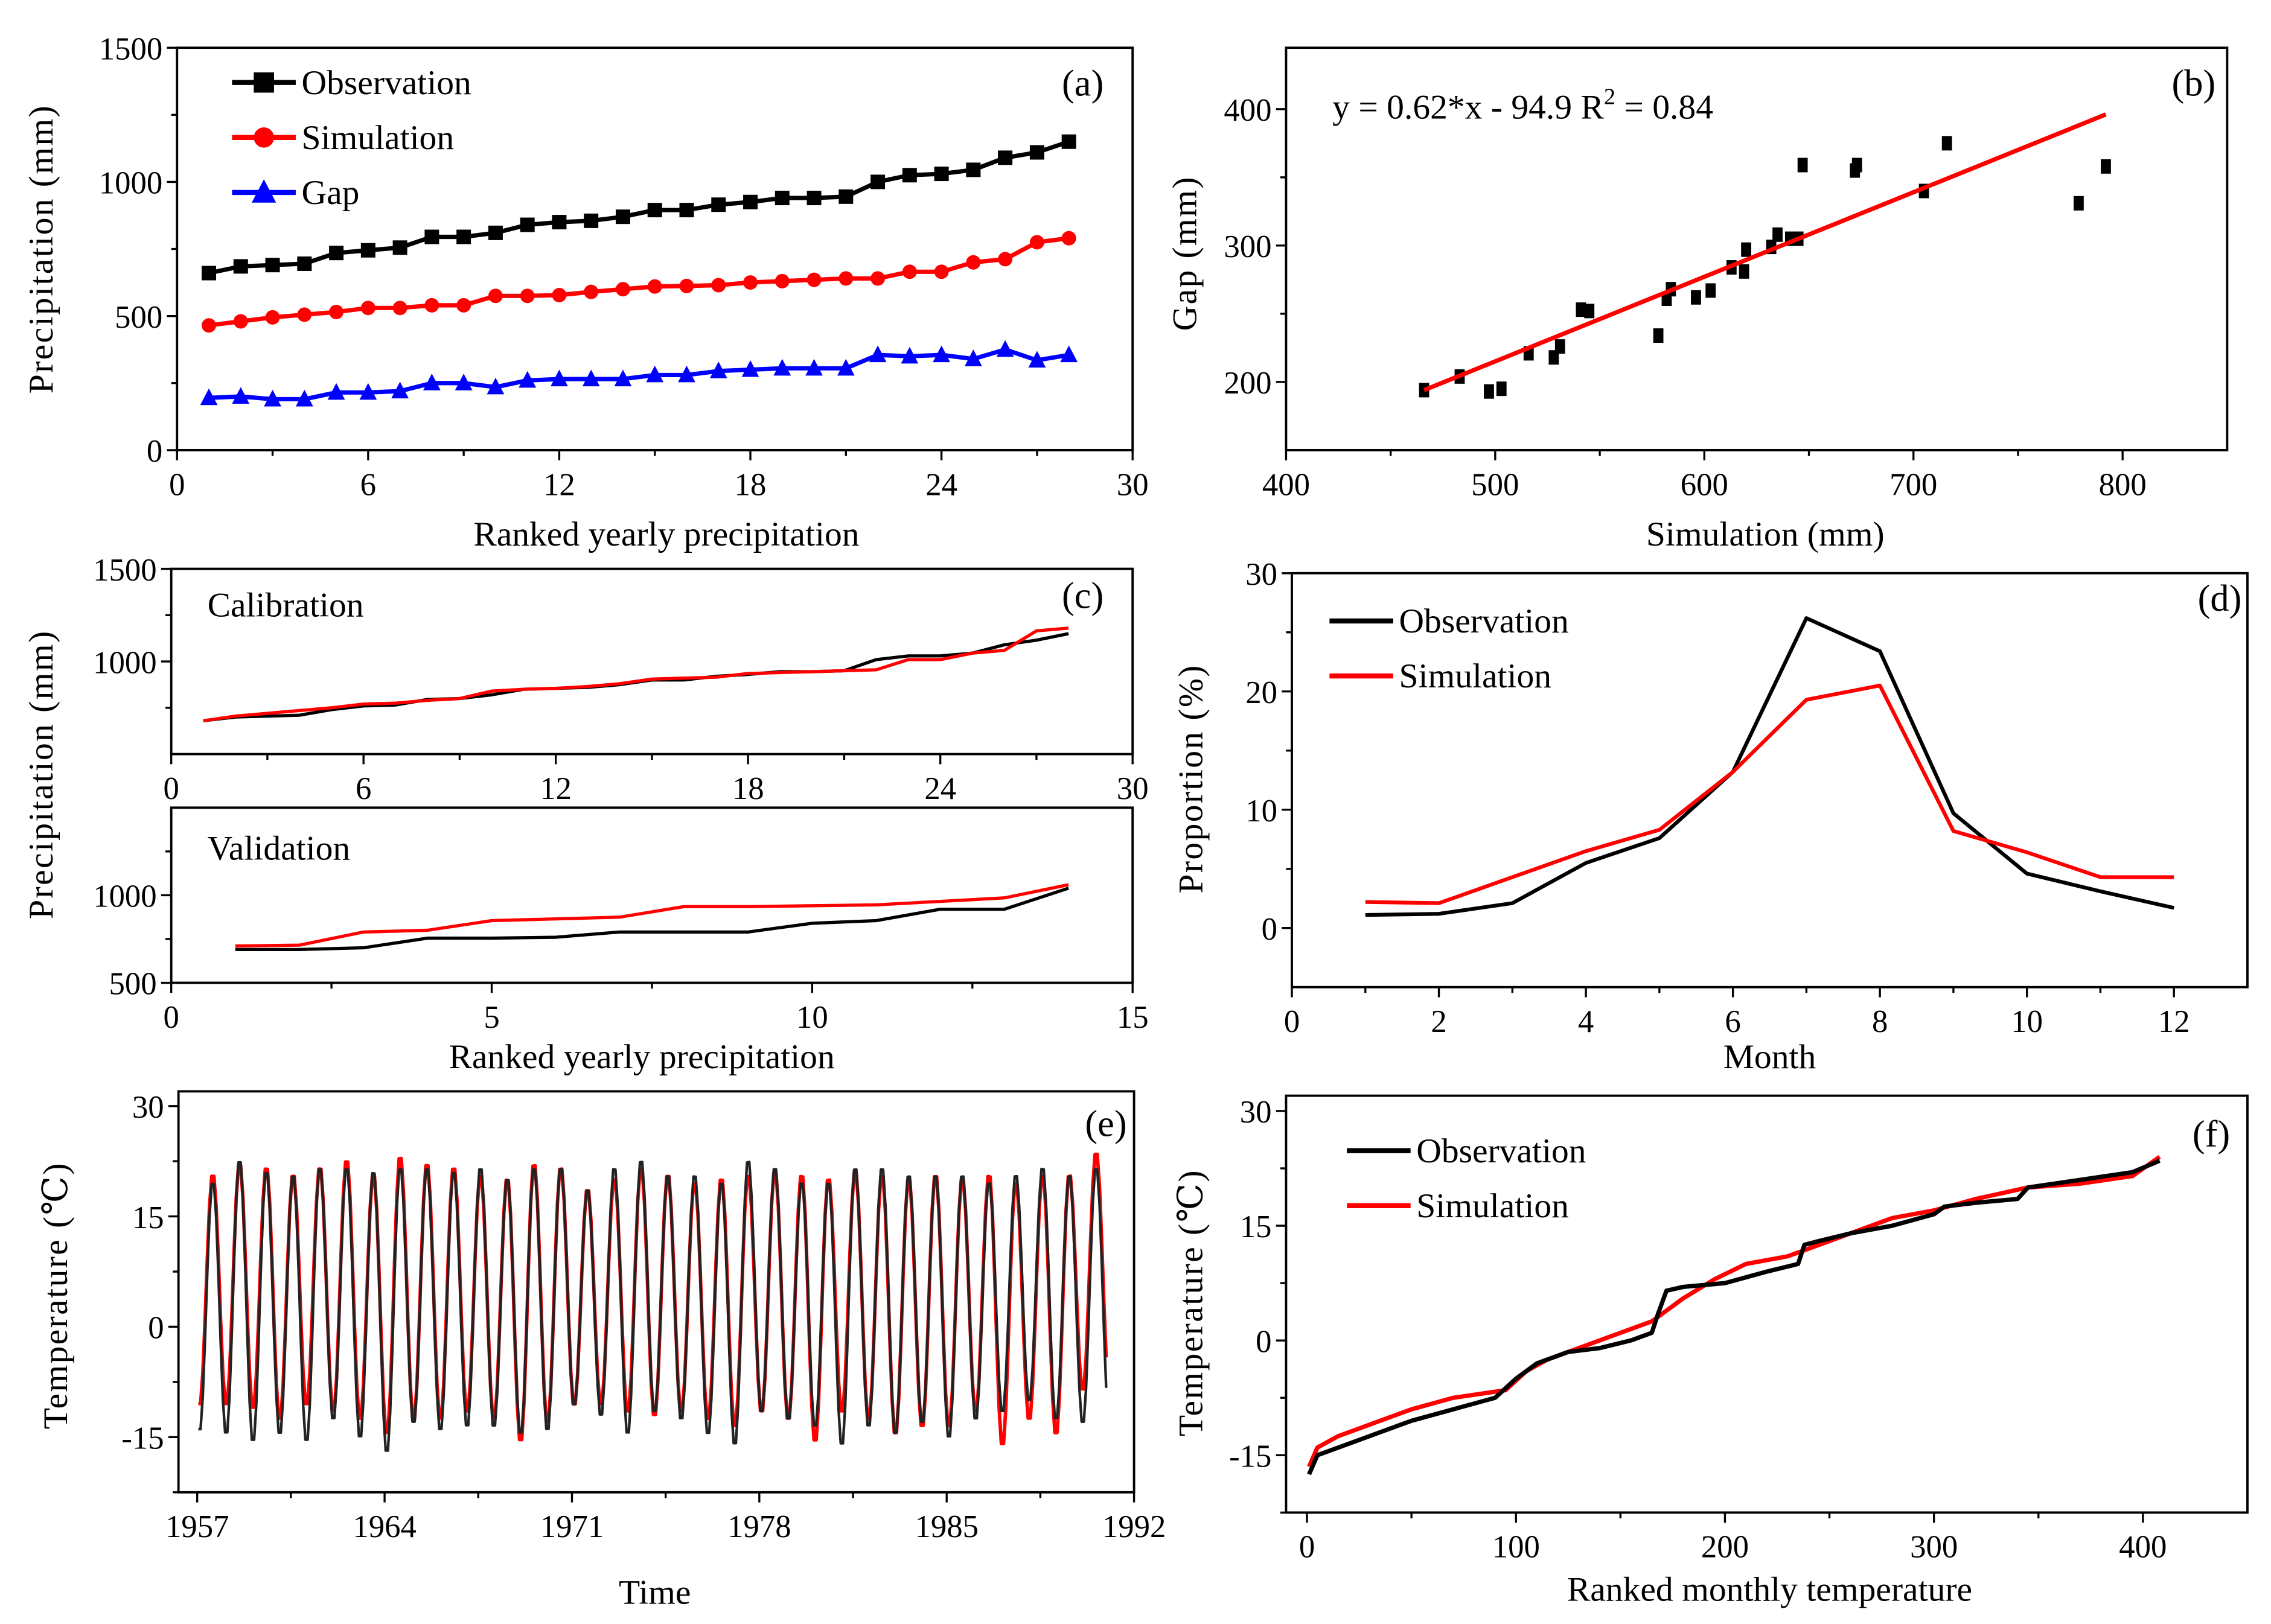  I want to click on panel-e-frame, so click(656, 1292).